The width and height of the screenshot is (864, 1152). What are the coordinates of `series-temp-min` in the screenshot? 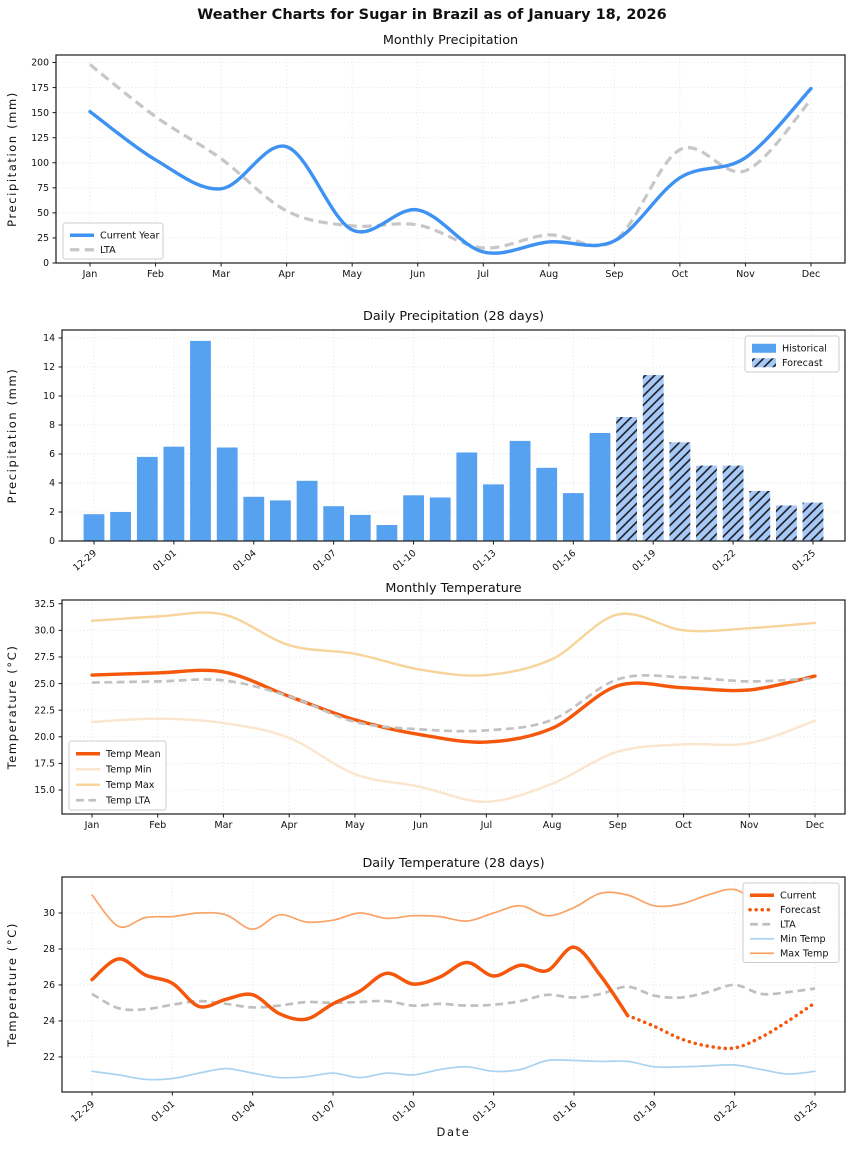 It's located at (453, 760).